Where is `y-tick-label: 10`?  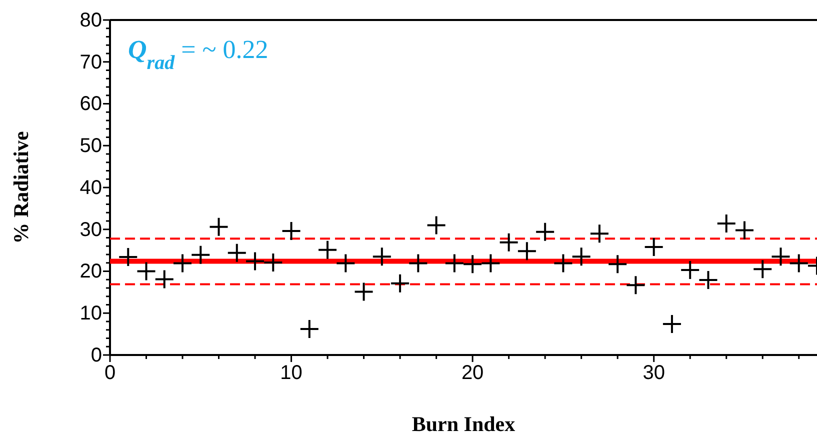
y-tick-label: 10 is located at coordinates (91, 313).